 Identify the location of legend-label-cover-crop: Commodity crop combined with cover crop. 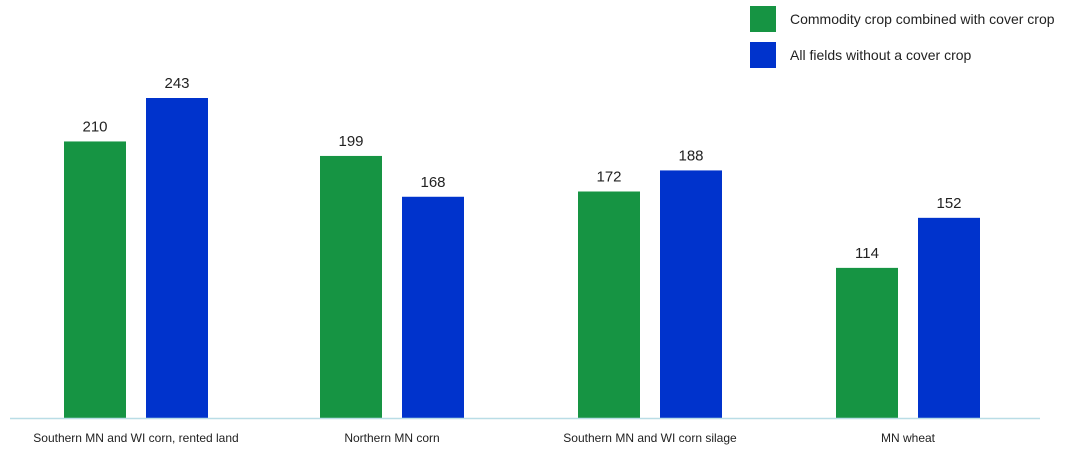
(922, 19).